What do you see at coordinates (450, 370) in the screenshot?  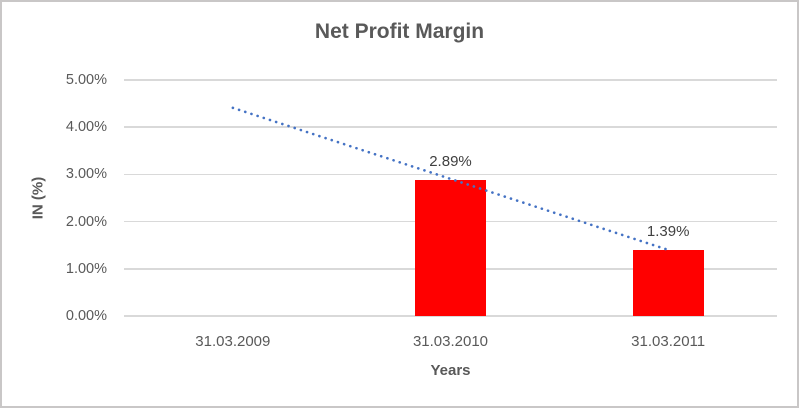 I see `x-axis-title: Years` at bounding box center [450, 370].